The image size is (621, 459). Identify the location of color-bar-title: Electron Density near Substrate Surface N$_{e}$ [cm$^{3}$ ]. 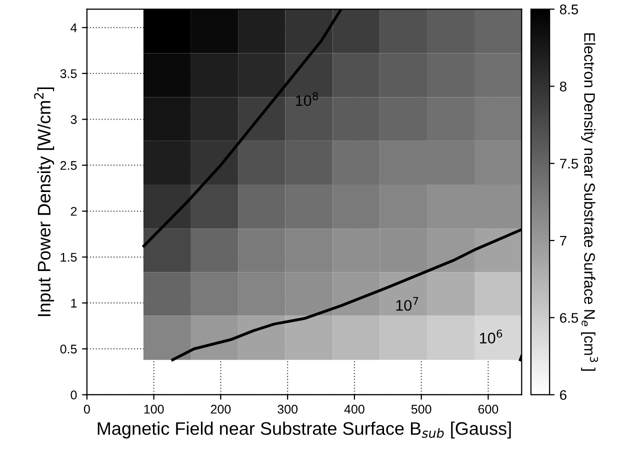
(589, 202).